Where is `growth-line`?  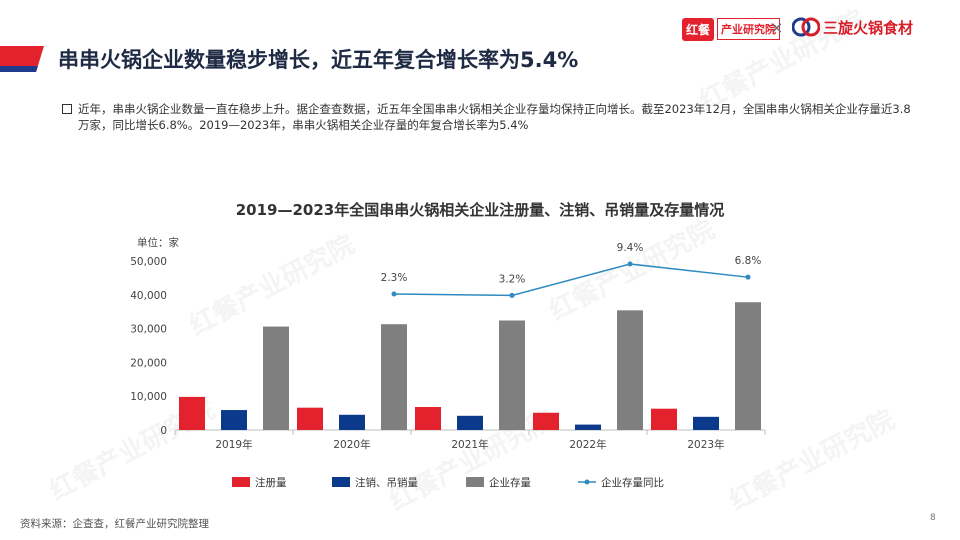 growth-line is located at coordinates (571, 280).